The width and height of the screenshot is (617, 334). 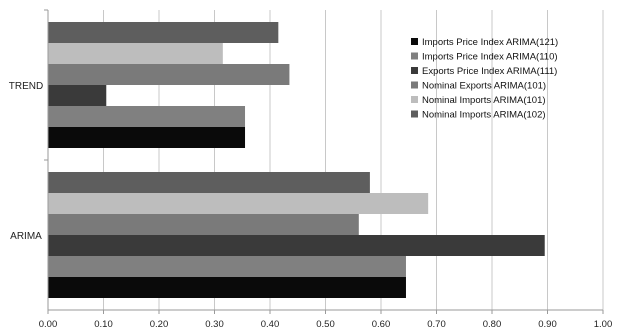 I want to click on x-tick-label: 0.90, so click(x=547, y=324).